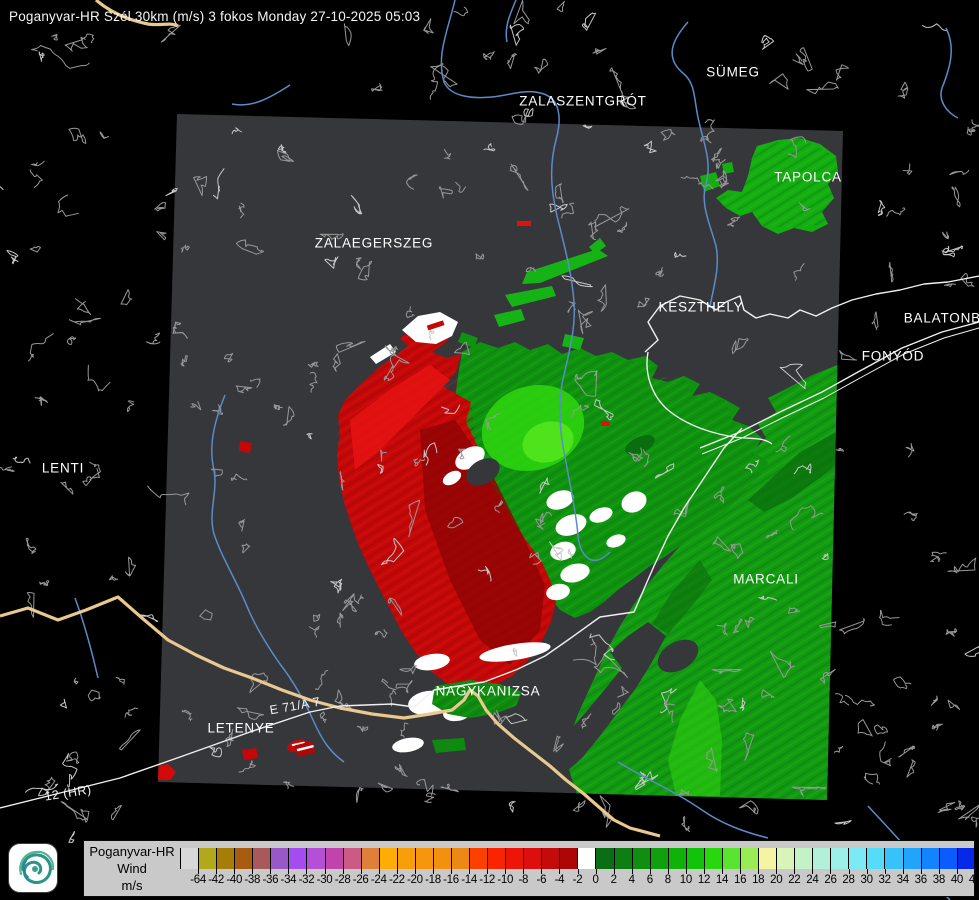 This screenshot has width=979, height=900. I want to click on legend-tick-value: -32, so click(306, 880).